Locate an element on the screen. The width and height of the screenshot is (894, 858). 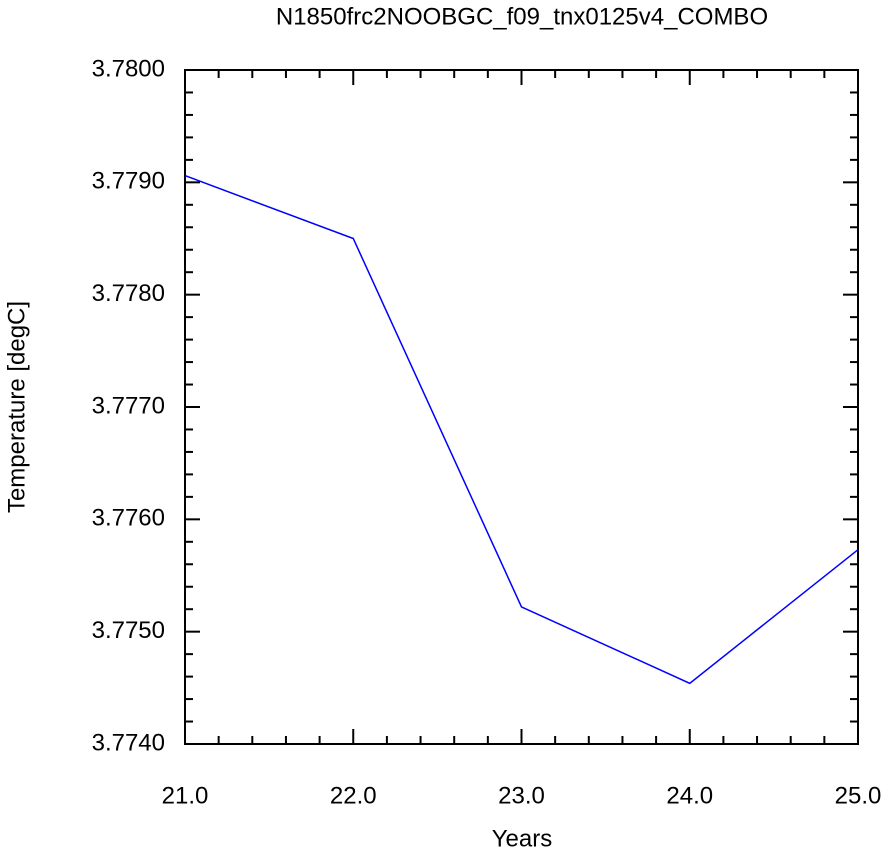
y-tick-label: 3.7800 is located at coordinates (128, 68).